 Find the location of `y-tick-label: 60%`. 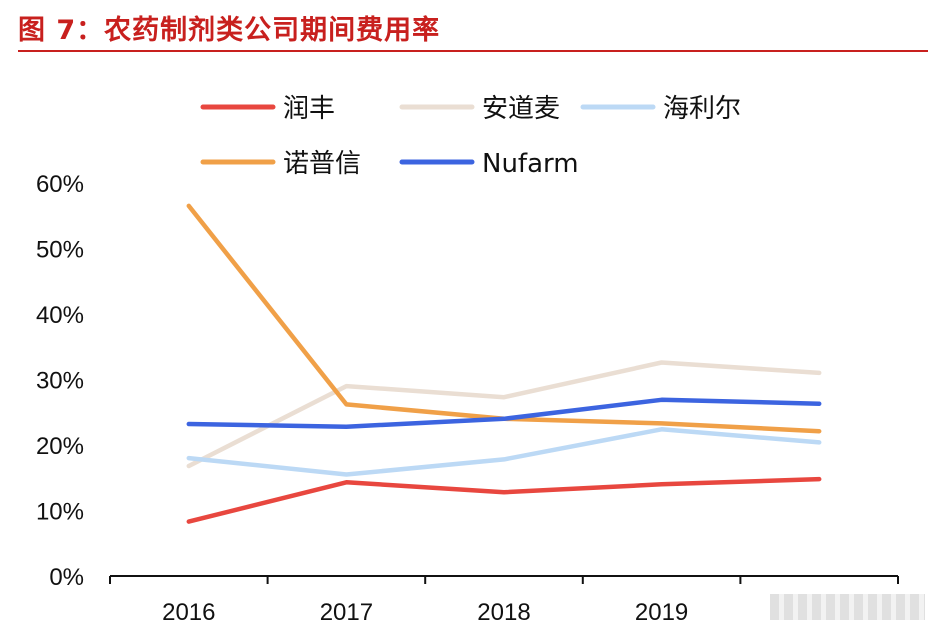

y-tick-label: 60% is located at coordinates (60, 184).